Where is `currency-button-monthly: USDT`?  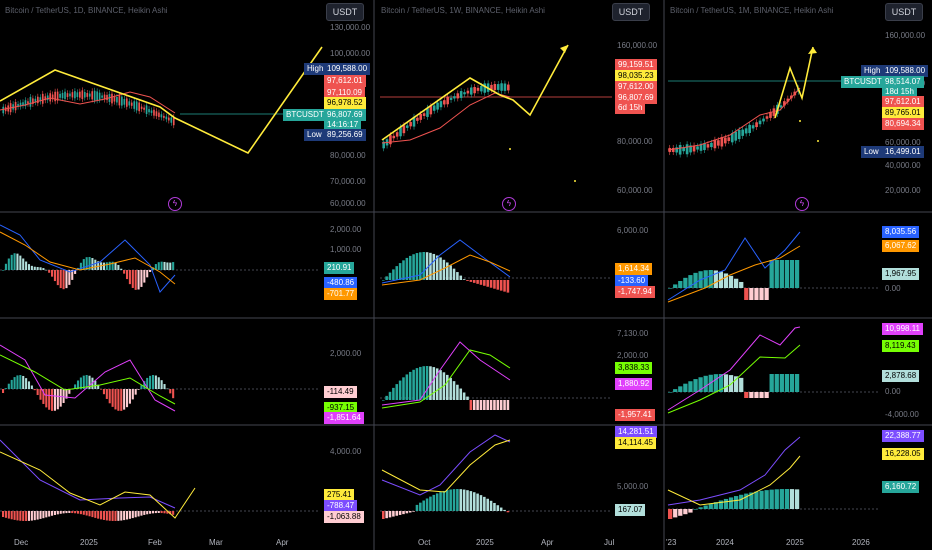 currency-button-monthly: USDT is located at coordinates (904, 12).